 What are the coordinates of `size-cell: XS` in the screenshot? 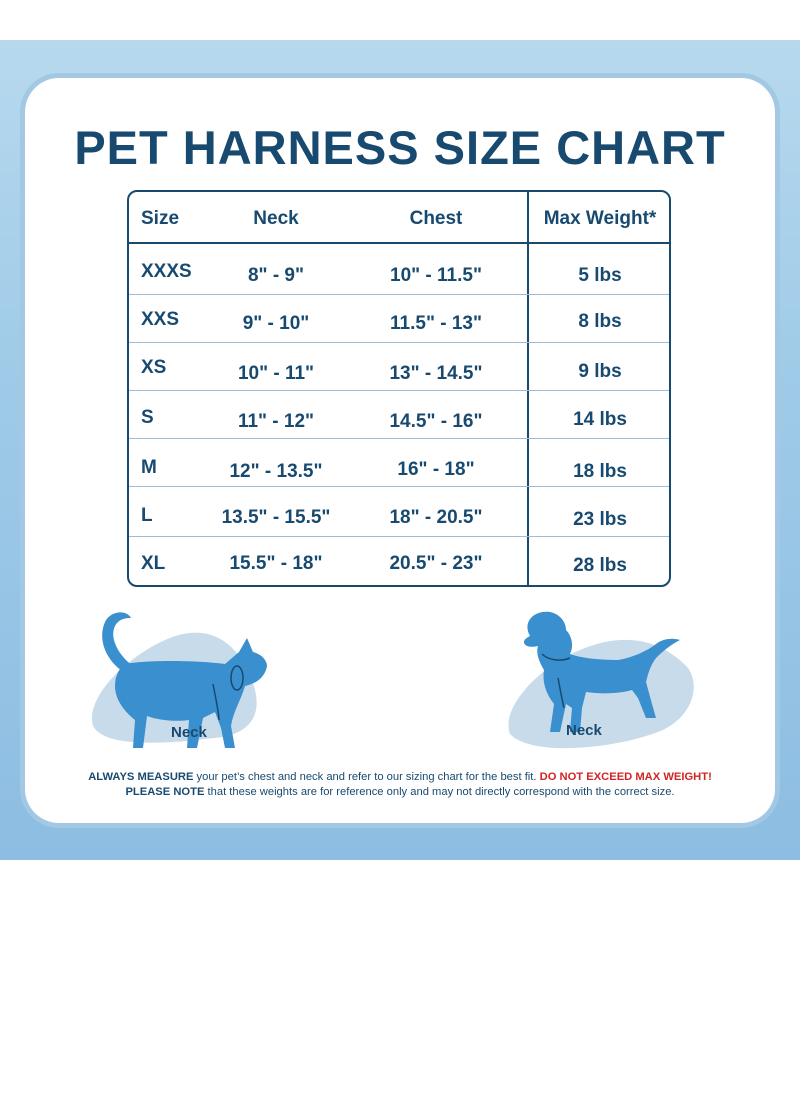 It's located at (154, 367).